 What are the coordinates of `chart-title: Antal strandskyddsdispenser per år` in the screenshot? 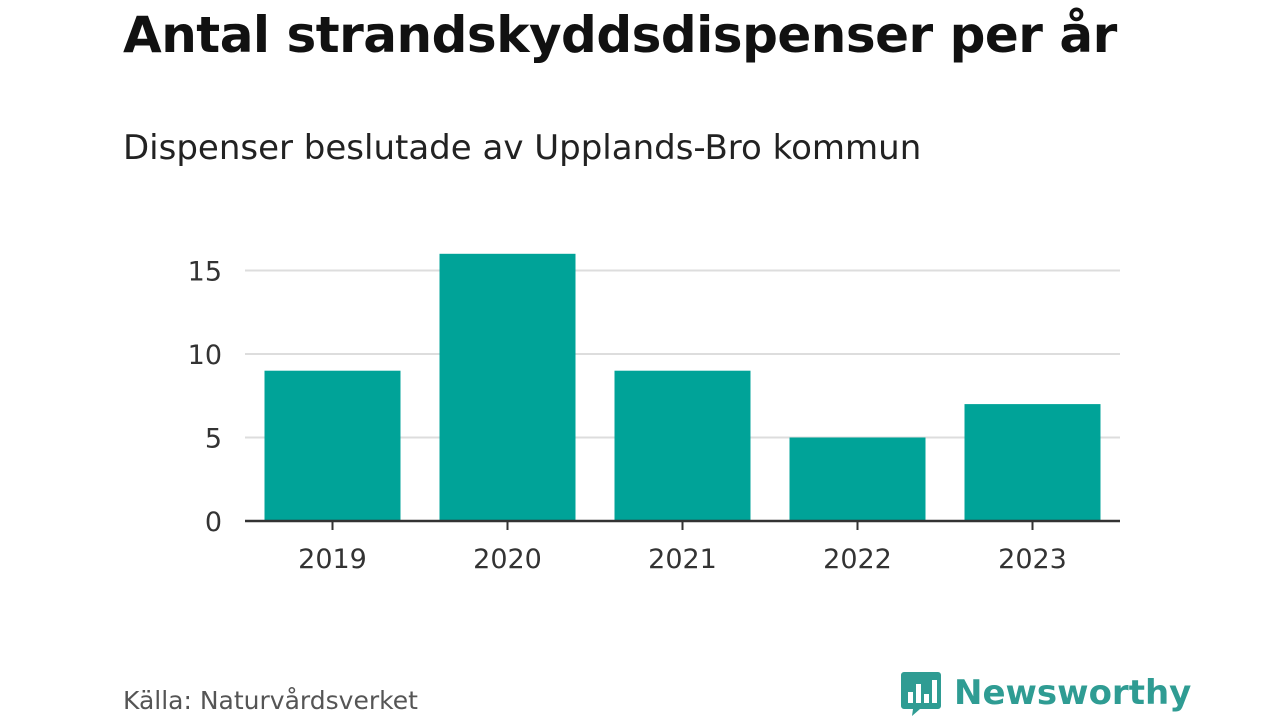 It's located at (620, 35).